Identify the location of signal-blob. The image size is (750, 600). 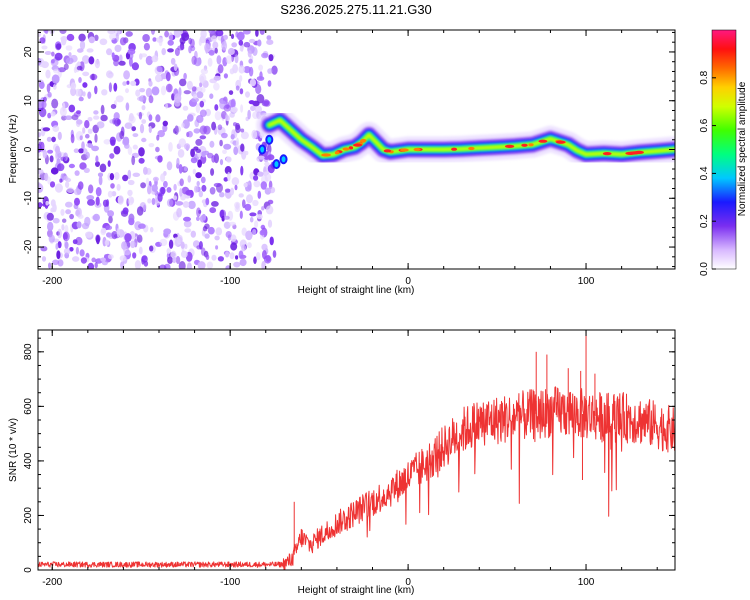
(269, 139).